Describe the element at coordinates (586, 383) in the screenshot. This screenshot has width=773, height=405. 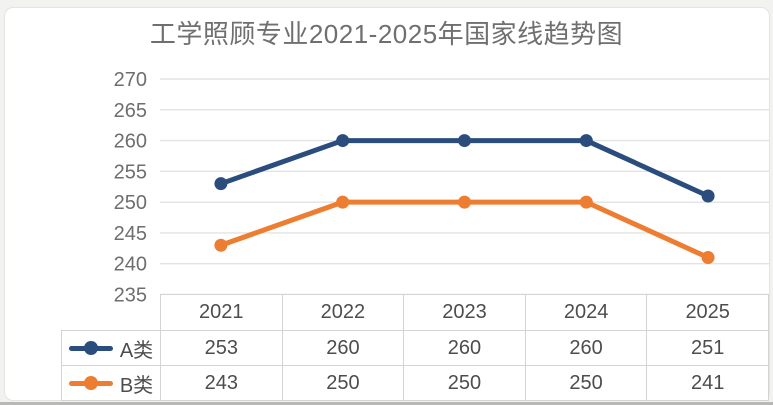
I see `series-b-value-2024: 250` at that location.